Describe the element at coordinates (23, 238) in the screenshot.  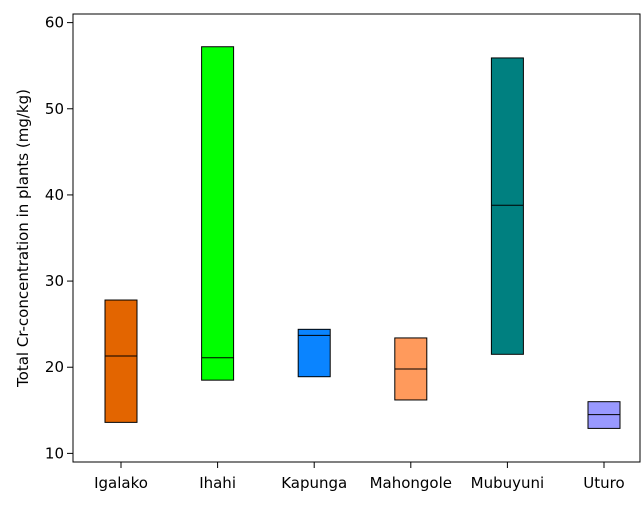
I see `y-axis-title: Total Cr-concentration in plants (mg/kg)` at that location.